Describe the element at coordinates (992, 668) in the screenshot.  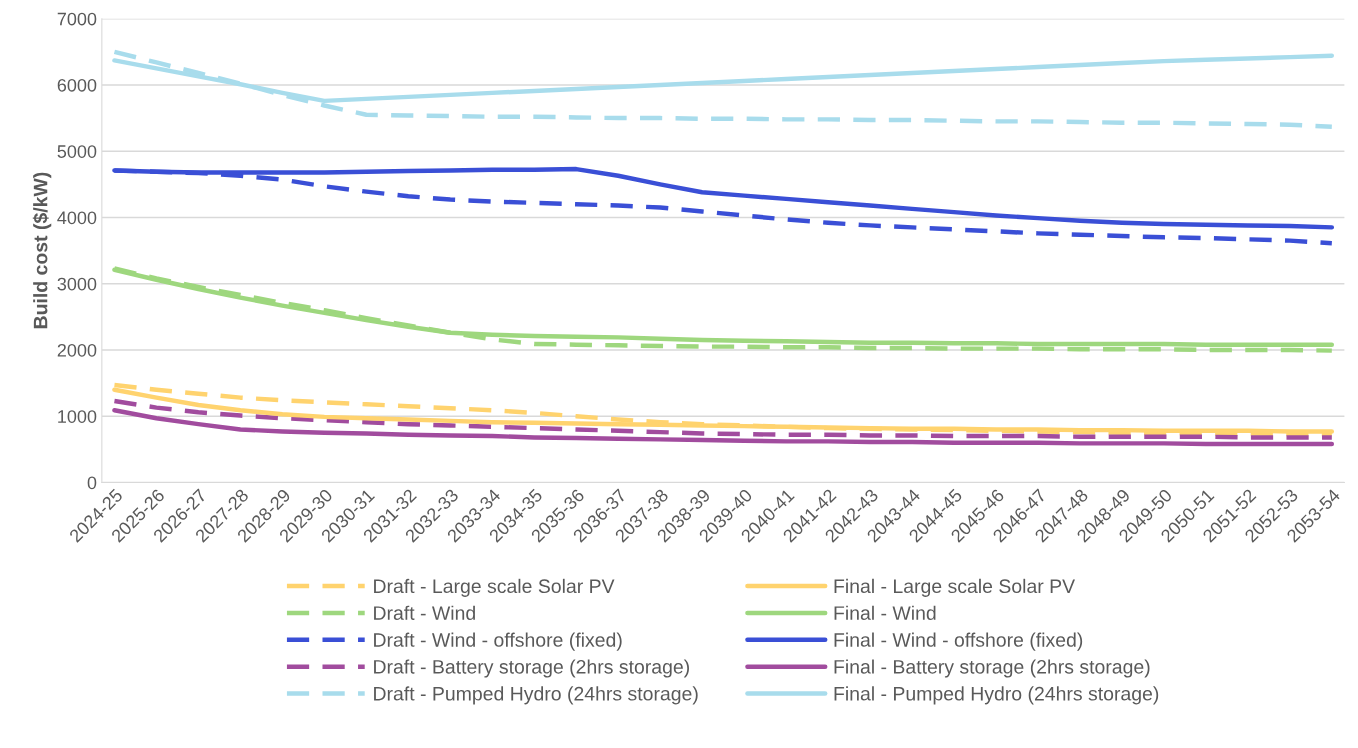
I see `legend-label: Final - Battery storage (2hrs storage)` at that location.